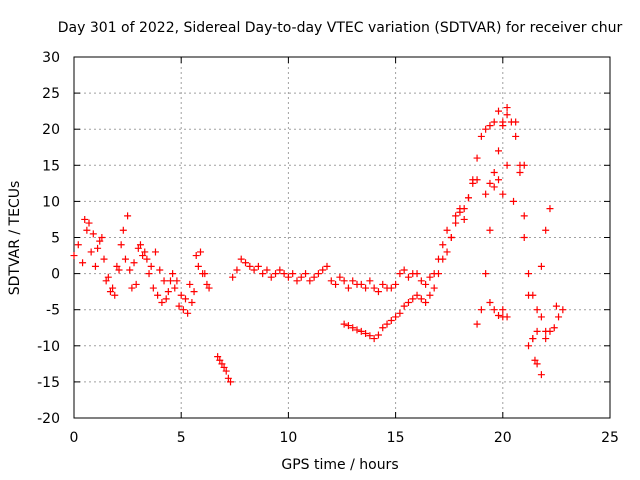  I want to click on x-tick-labels: 0 5 10 15 20 25, so click(344, 438).